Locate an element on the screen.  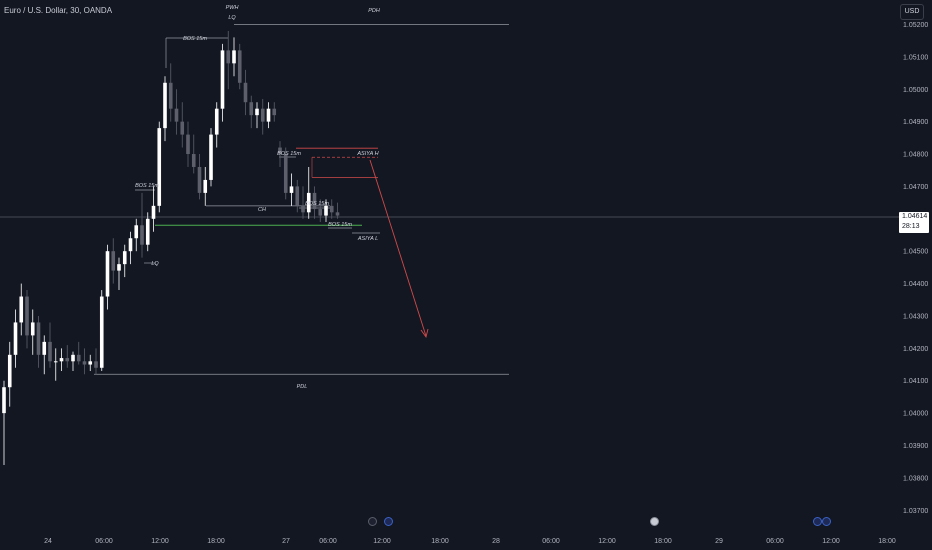
projection-arrowhead is located at coordinates (424, 333).